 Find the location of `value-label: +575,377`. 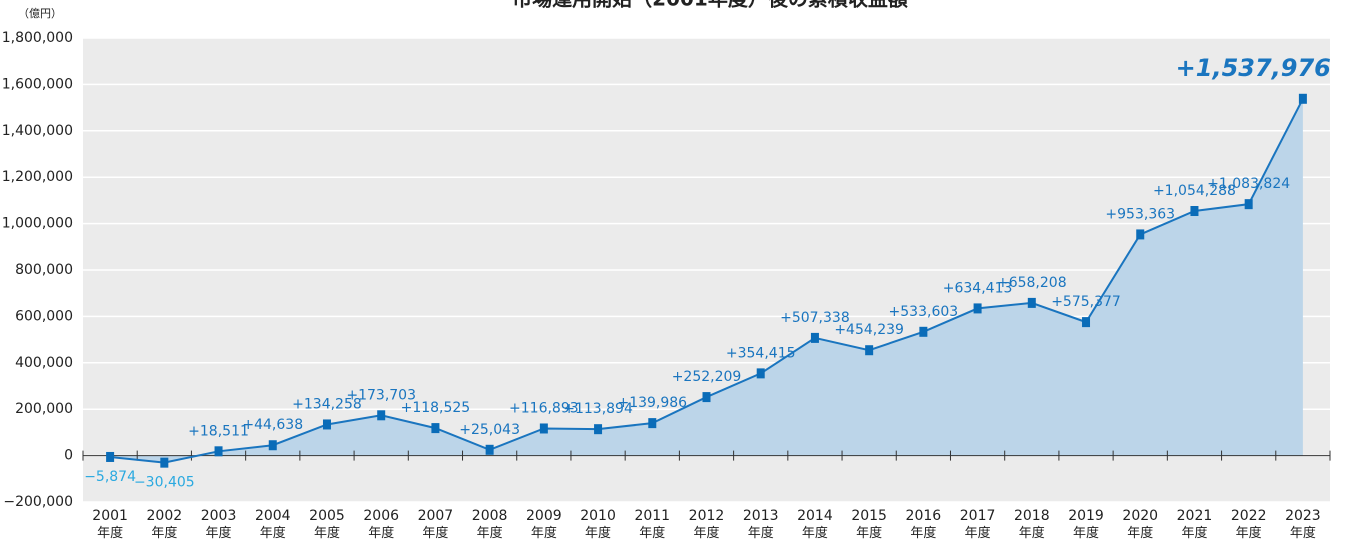

value-label: +575,377 is located at coordinates (1086, 302).